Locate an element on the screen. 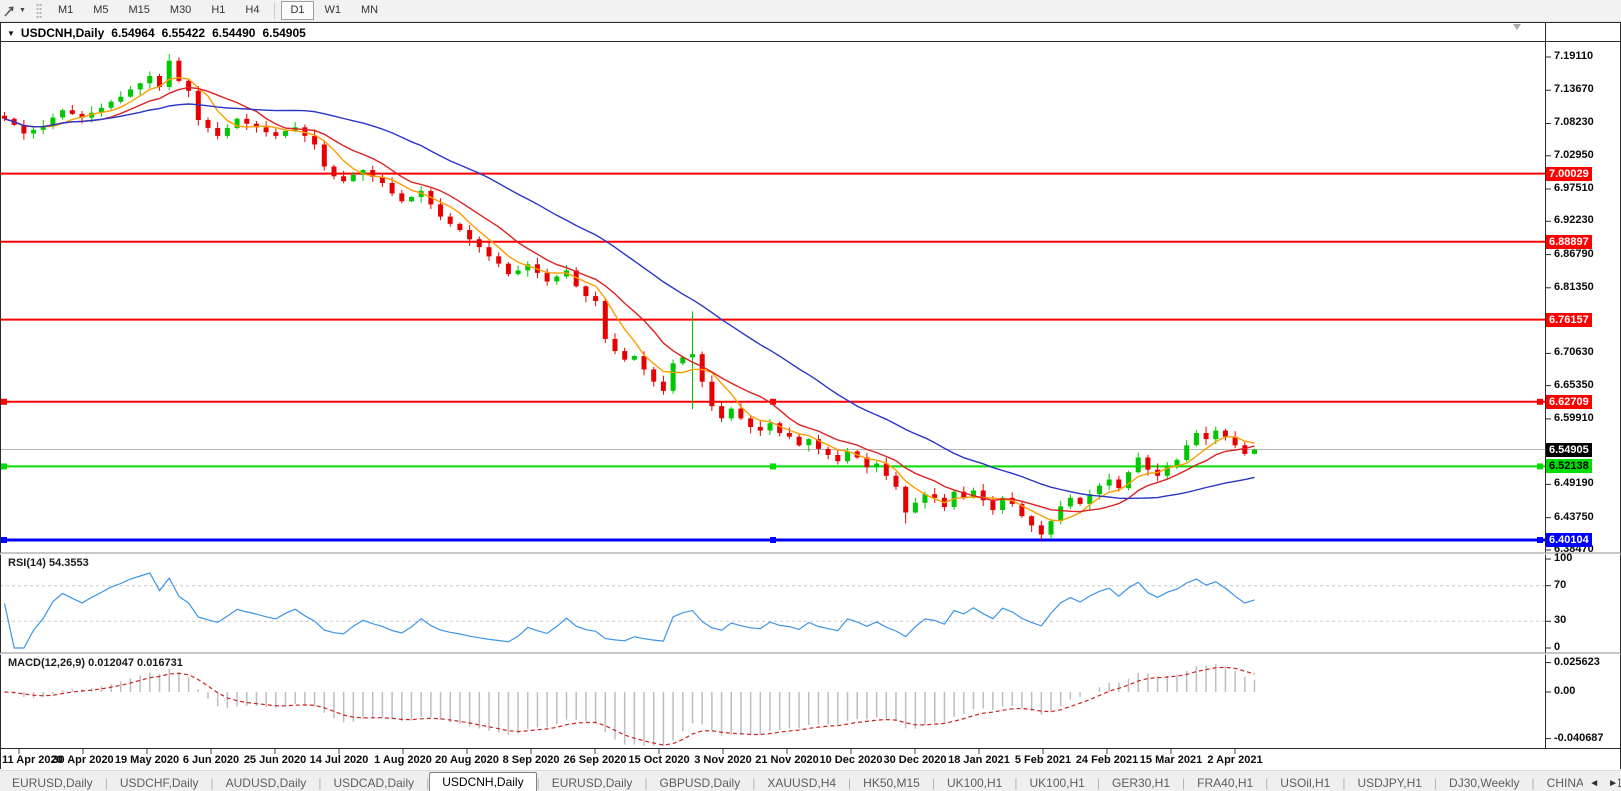  chart-tab-GER30,H1: GER30,H1 is located at coordinates (1141, 783).